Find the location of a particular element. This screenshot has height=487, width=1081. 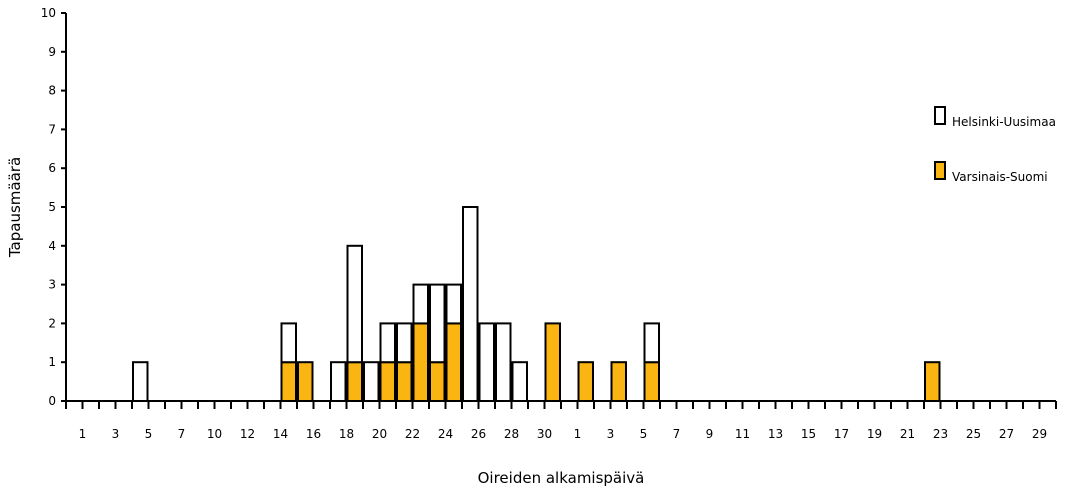

x-axis-title: Oireiden alkamispäivä is located at coordinates (561, 478).